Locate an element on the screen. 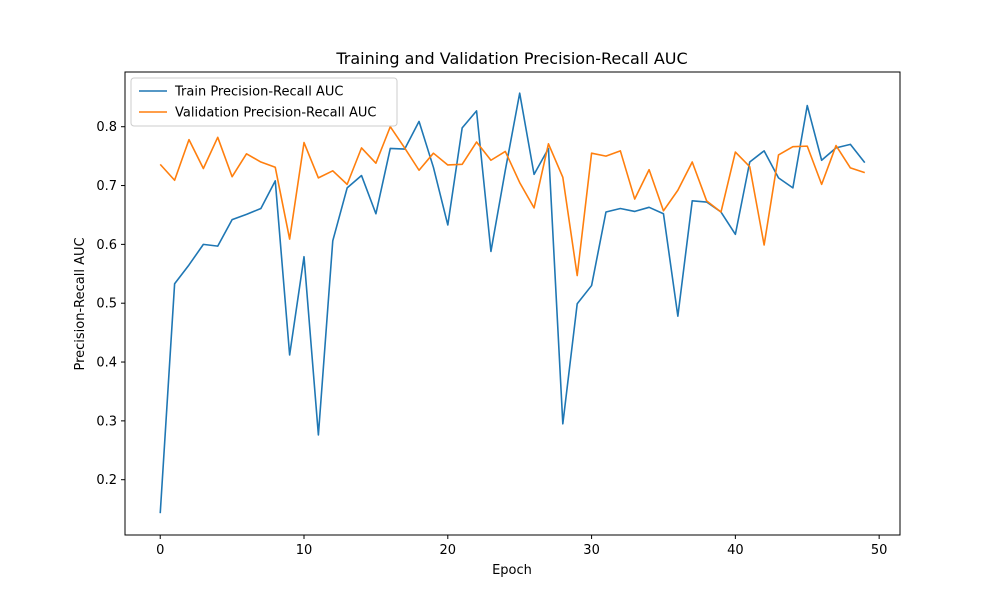  x-tick-label: 20 is located at coordinates (448, 550).